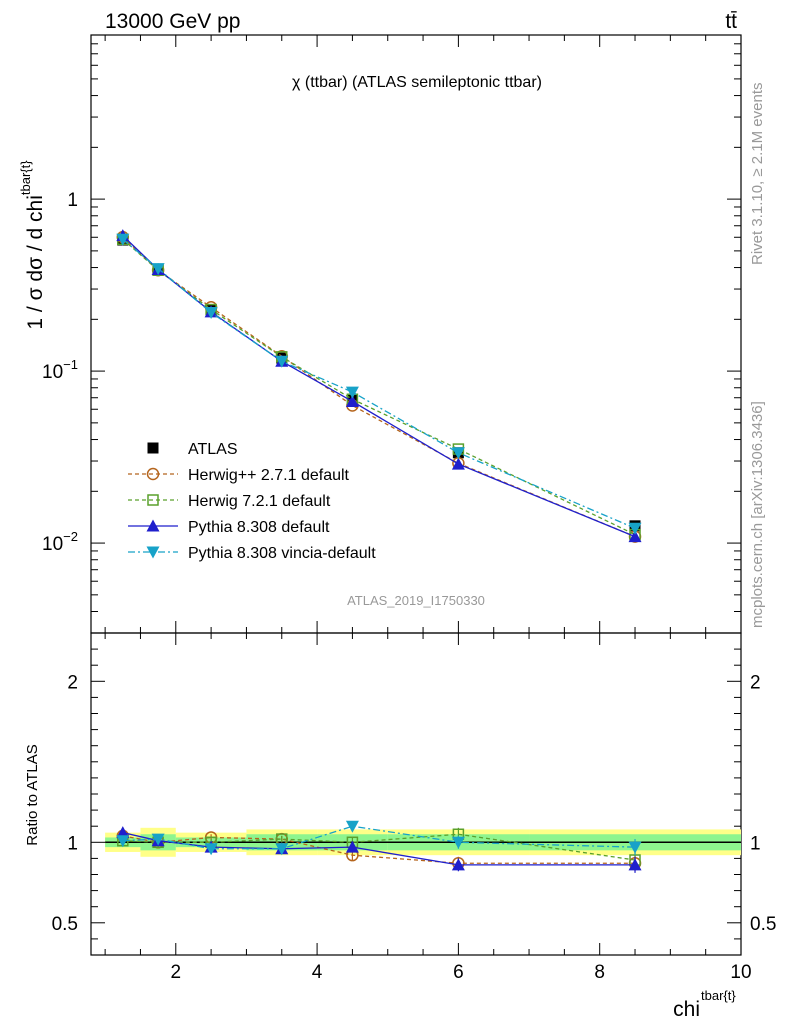 The height and width of the screenshot is (1024, 786). What do you see at coordinates (213, 449) in the screenshot?
I see `legend-entry-0-label: ATLAS` at bounding box center [213, 449].